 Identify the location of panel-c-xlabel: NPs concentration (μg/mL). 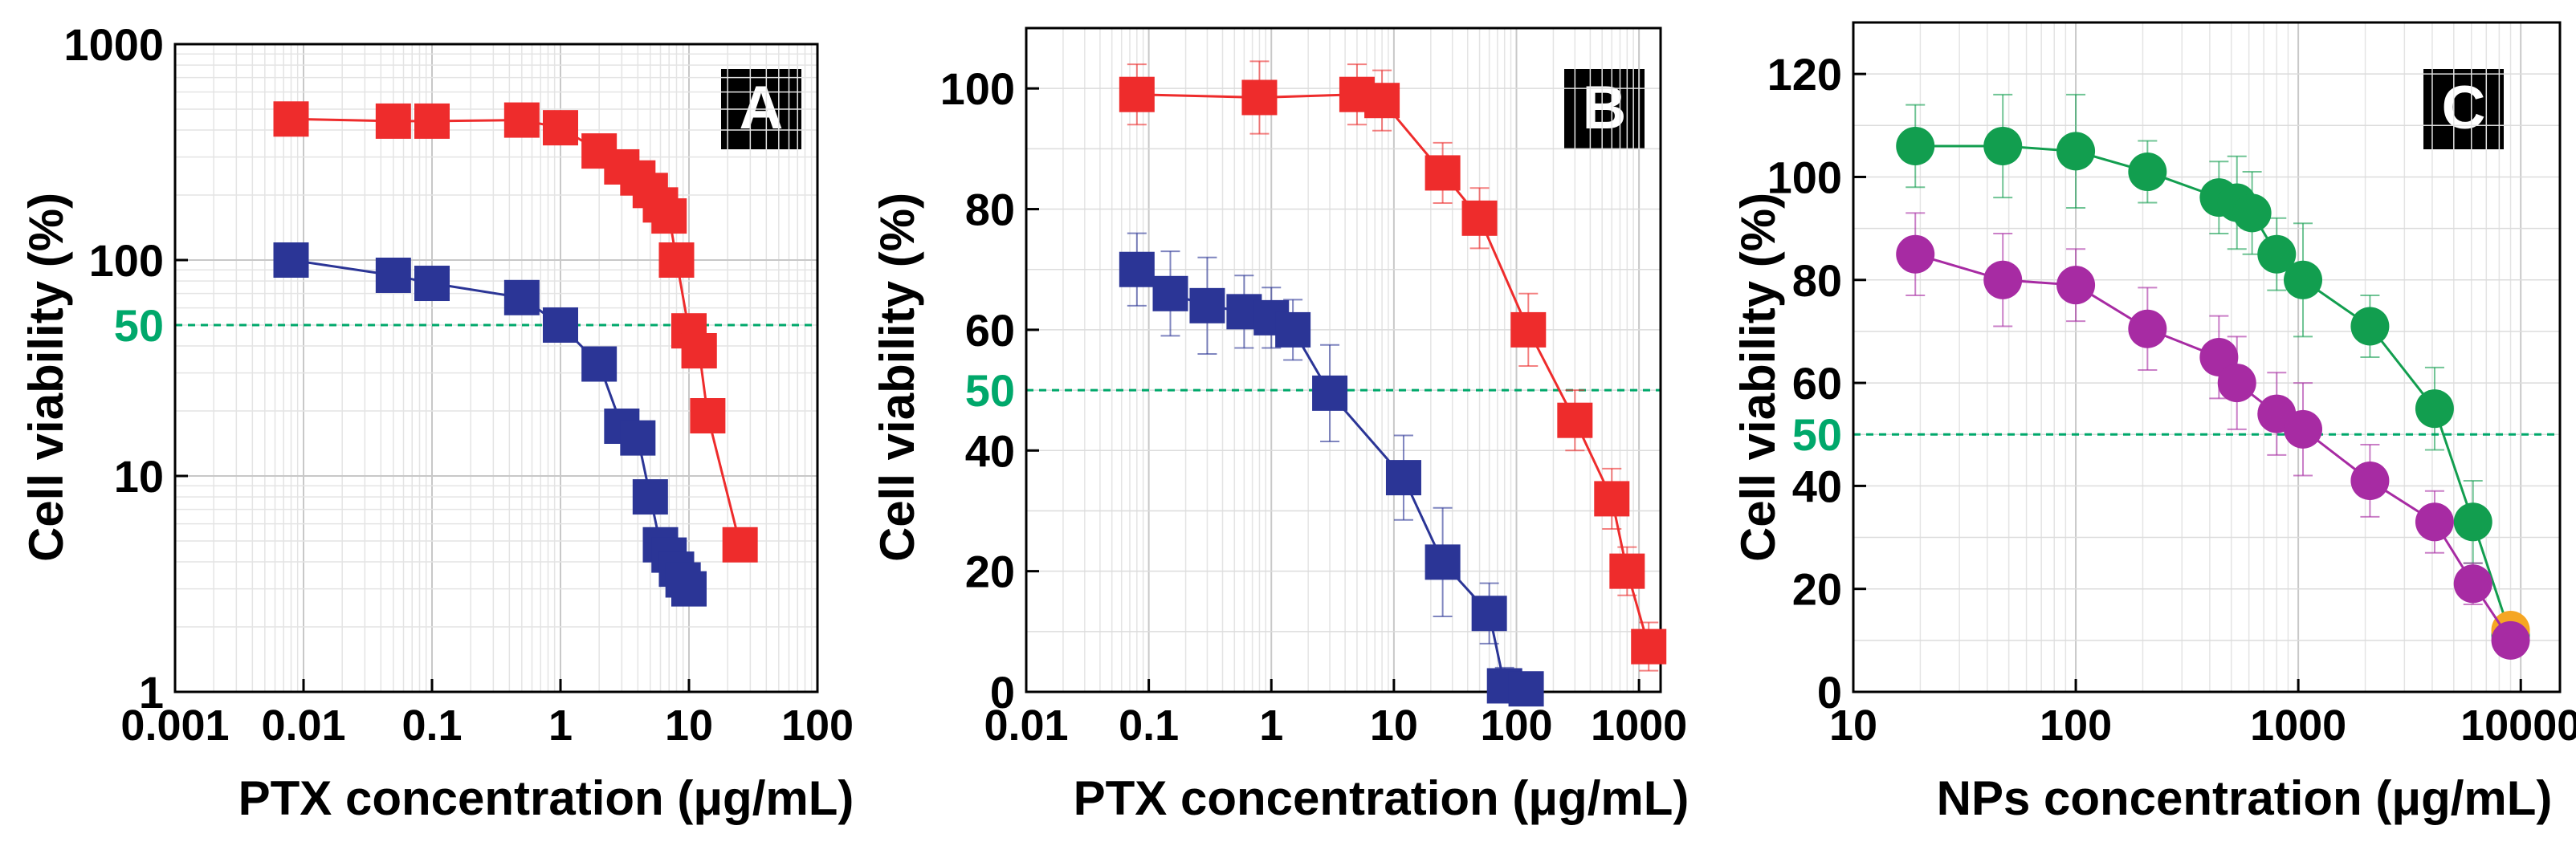
(2245, 798).